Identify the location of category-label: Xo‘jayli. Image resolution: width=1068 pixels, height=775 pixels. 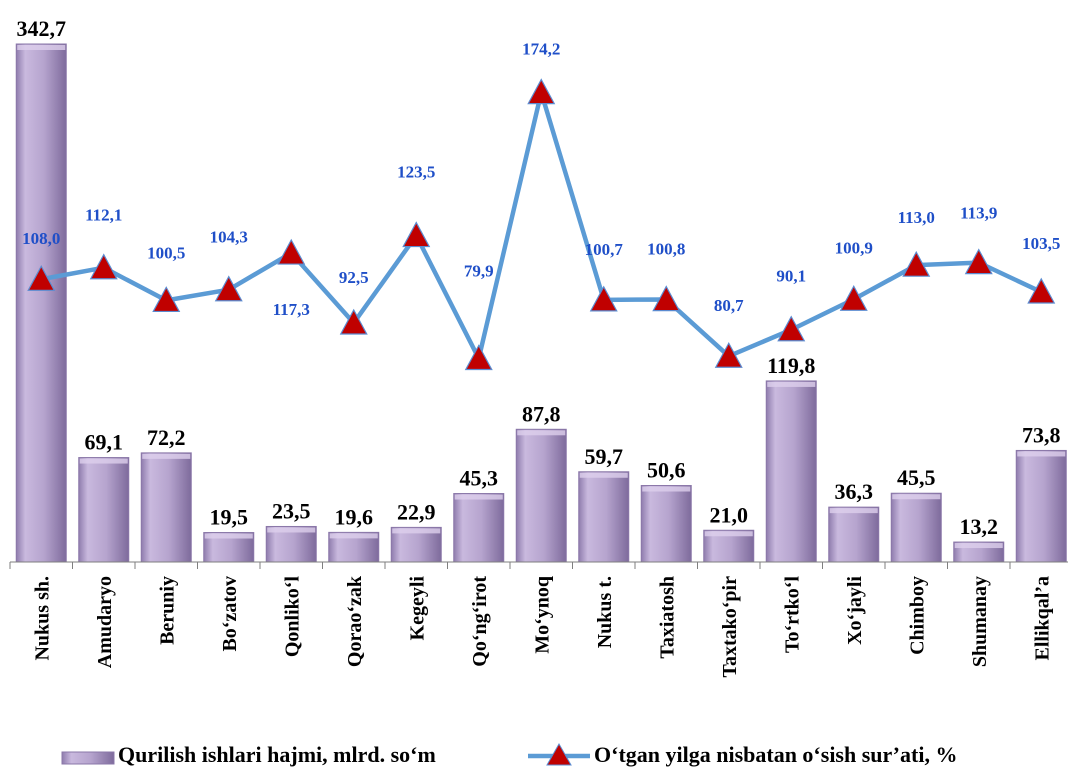
(855, 610).